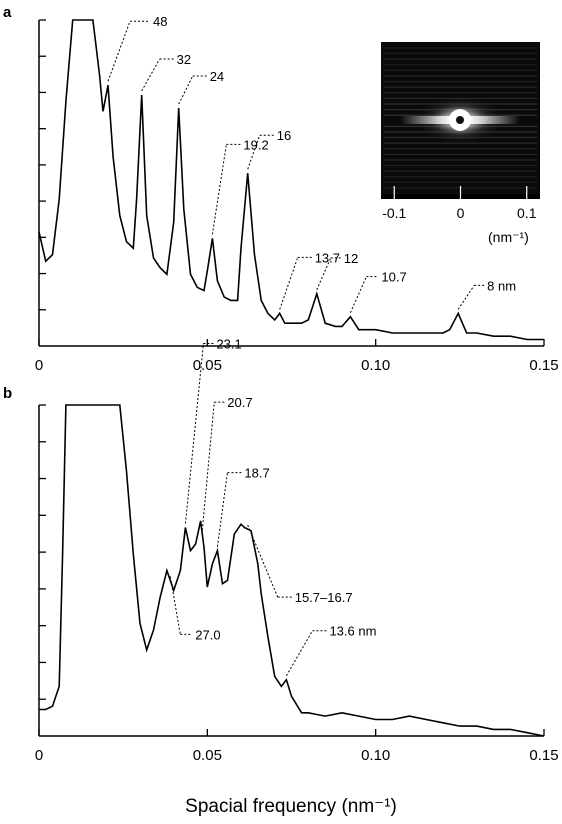  What do you see at coordinates (217, 76) in the screenshot?
I see `panel-a-annotation-label: 24` at bounding box center [217, 76].